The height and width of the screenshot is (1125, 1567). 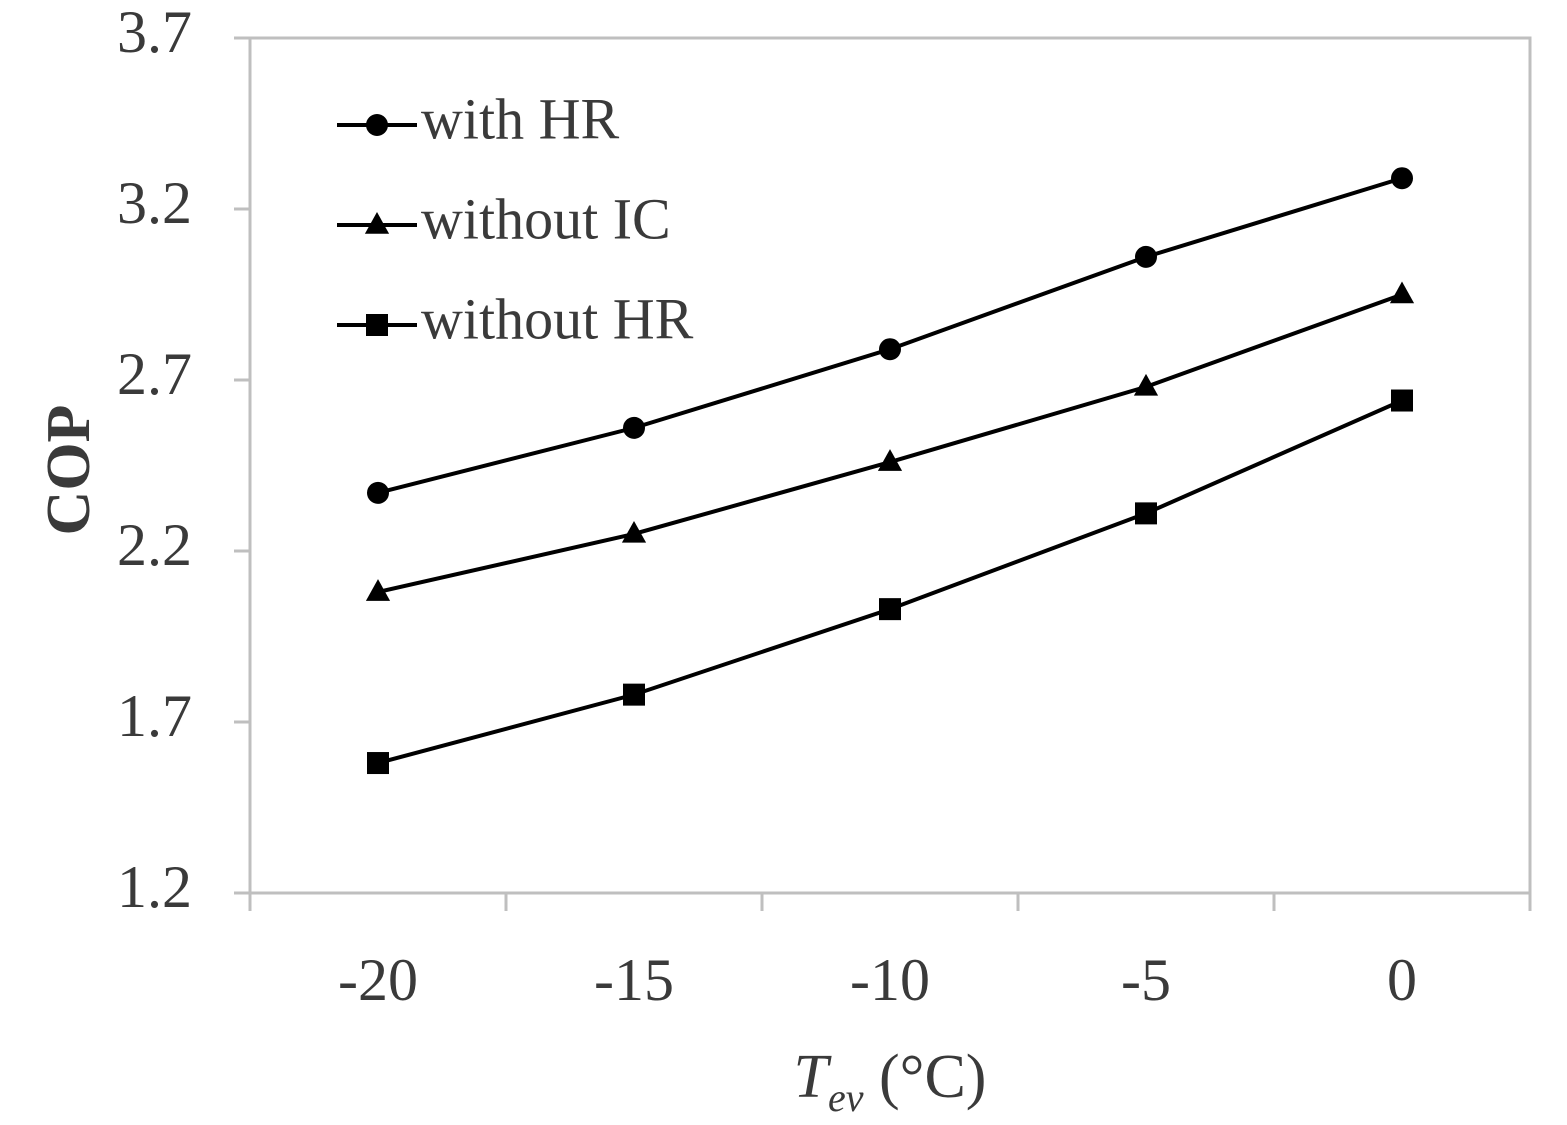 What do you see at coordinates (69, 470) in the screenshot?
I see `y-axis-title: COP` at bounding box center [69, 470].